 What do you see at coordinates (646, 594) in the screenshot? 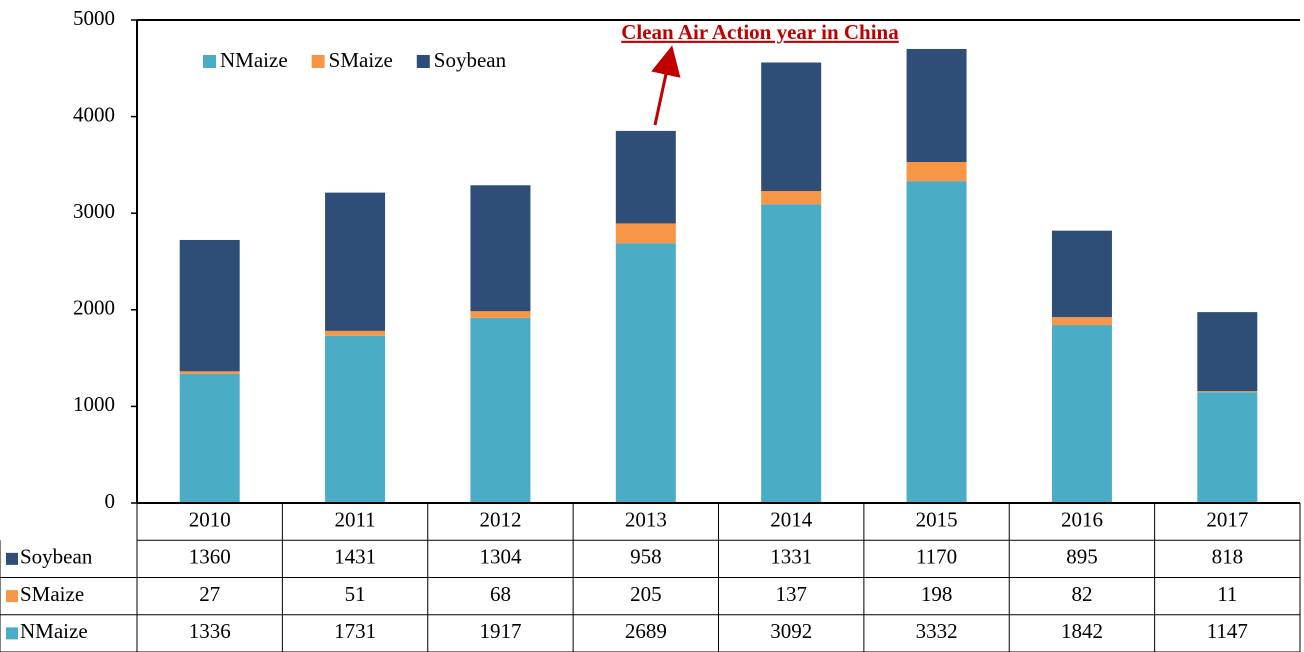
I see `table-cell: 205` at bounding box center [646, 594].